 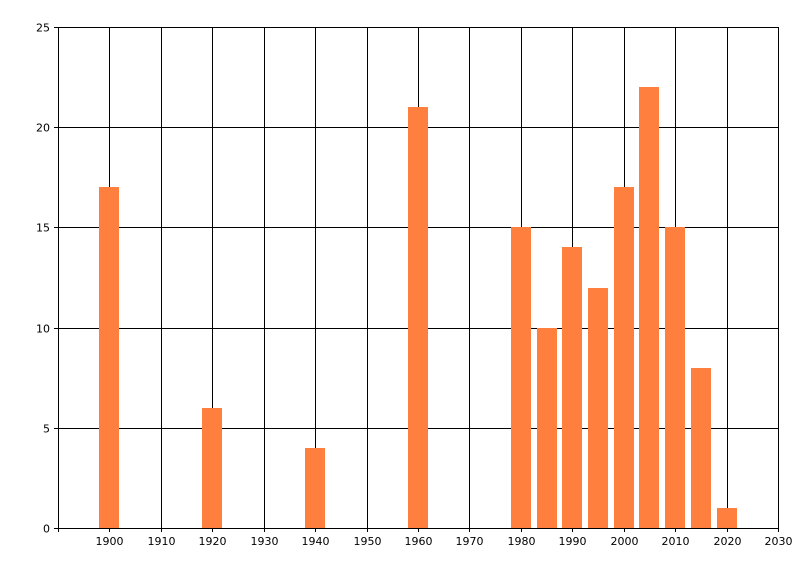 I want to click on x-tick-label-1910: 1910, so click(x=162, y=541).